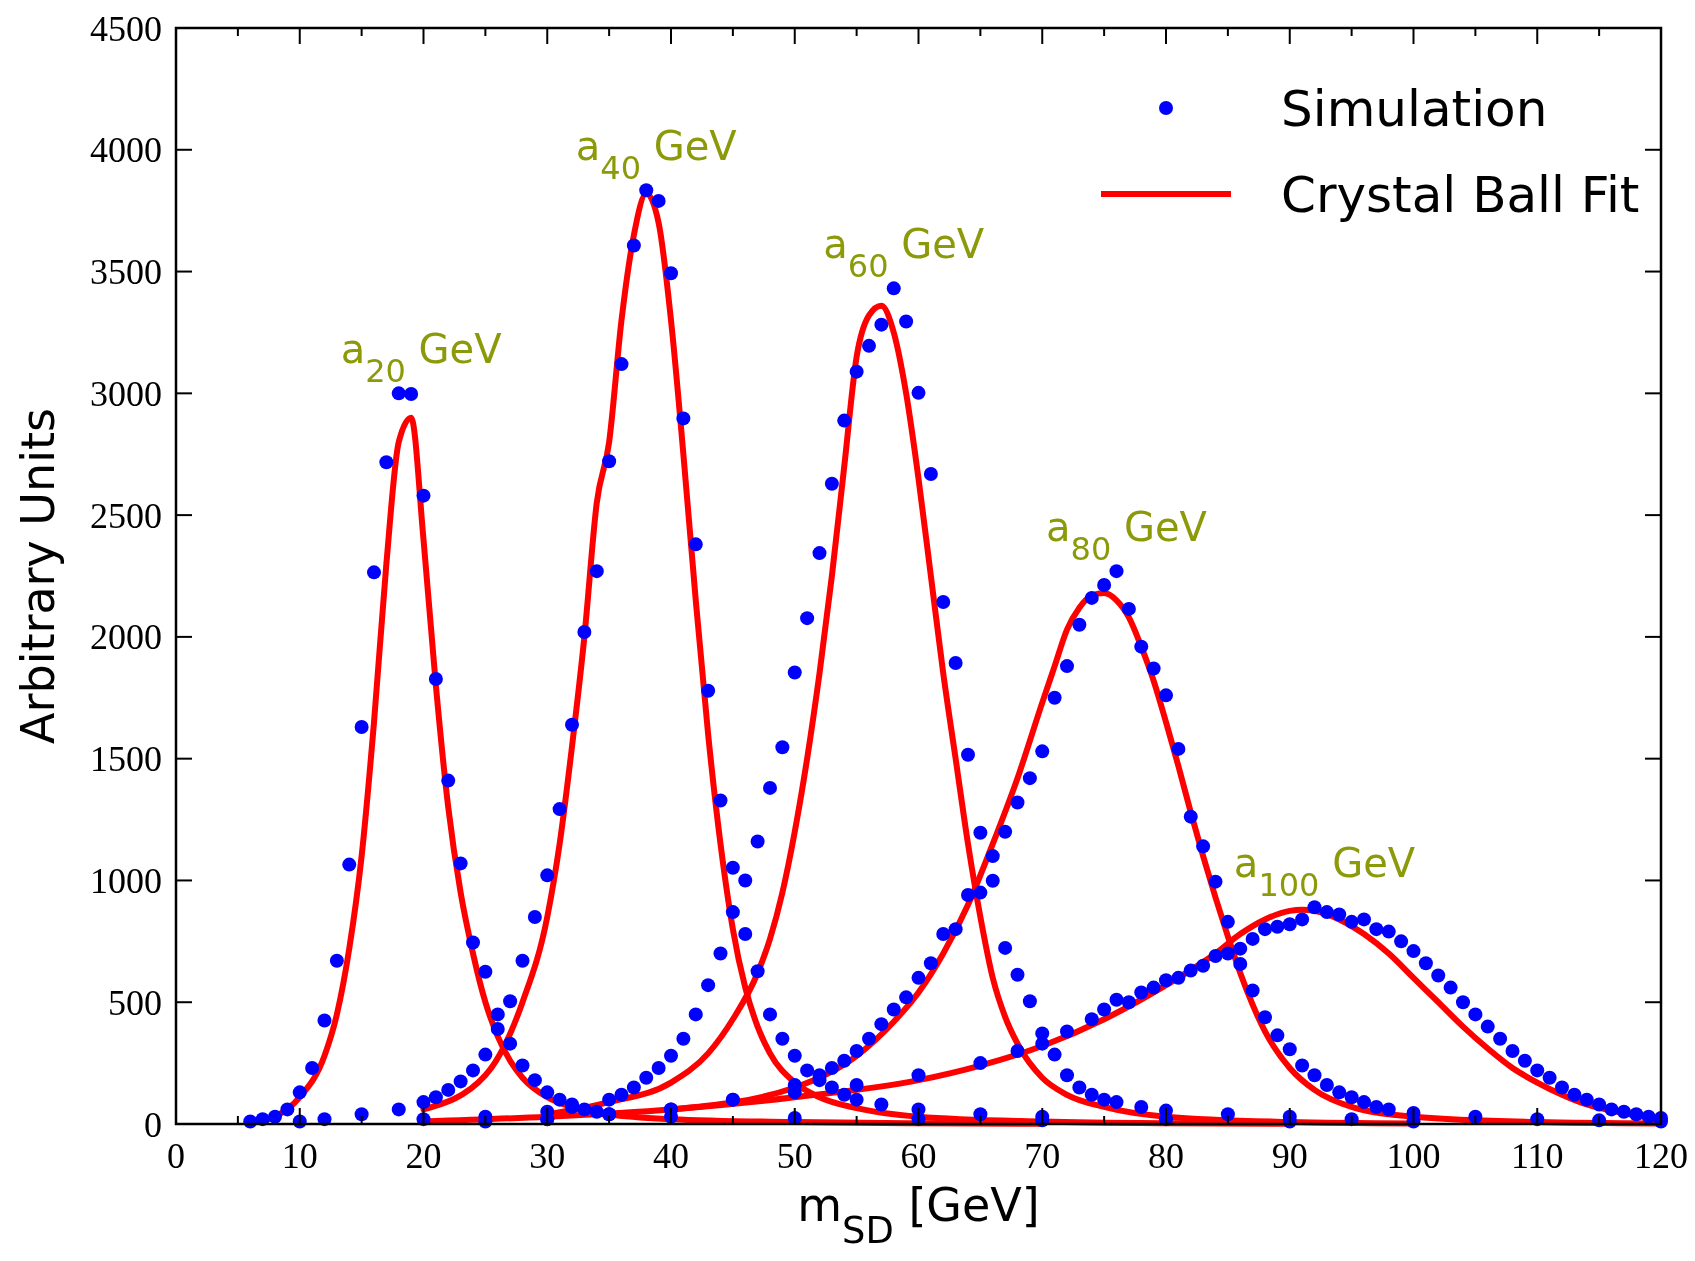 Image resolution: width=1695 pixels, height=1261 pixels. What do you see at coordinates (1042, 1156) in the screenshot?
I see `x-tick-label: 70` at bounding box center [1042, 1156].